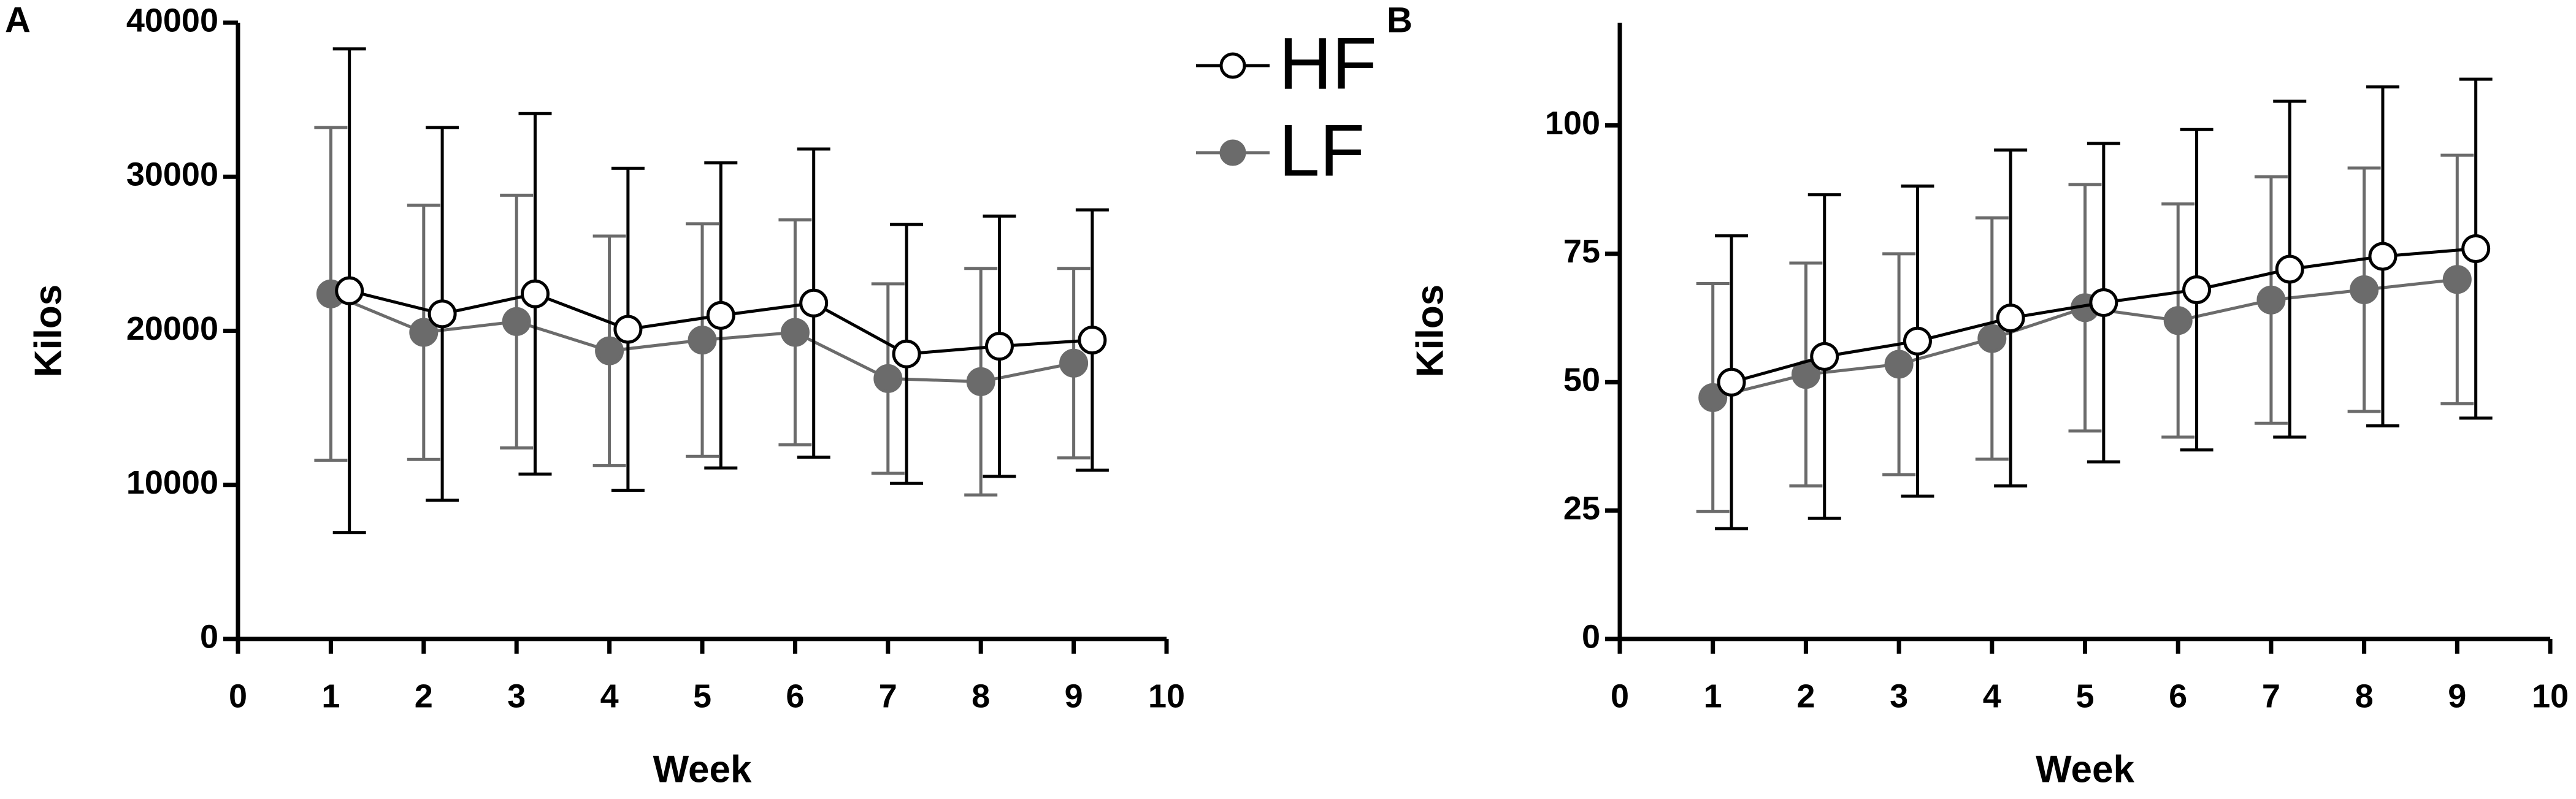 This screenshot has height=799, width=2576. Describe the element at coordinates (2085, 333) in the screenshot. I see `series` at that location.